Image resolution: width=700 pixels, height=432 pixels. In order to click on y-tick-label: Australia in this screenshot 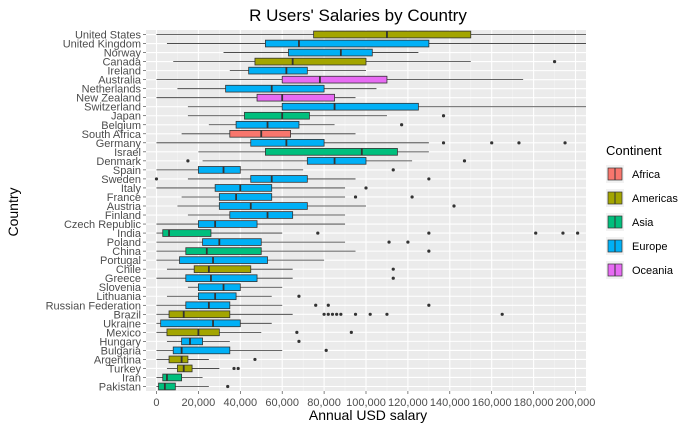, I will do `click(120, 81)`.